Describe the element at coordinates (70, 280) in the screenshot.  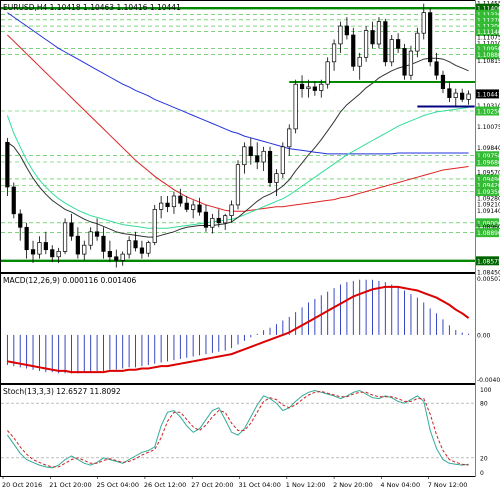
I see `macd-title: MACD(12,26,9) 0.000116 0.001406` at that location.